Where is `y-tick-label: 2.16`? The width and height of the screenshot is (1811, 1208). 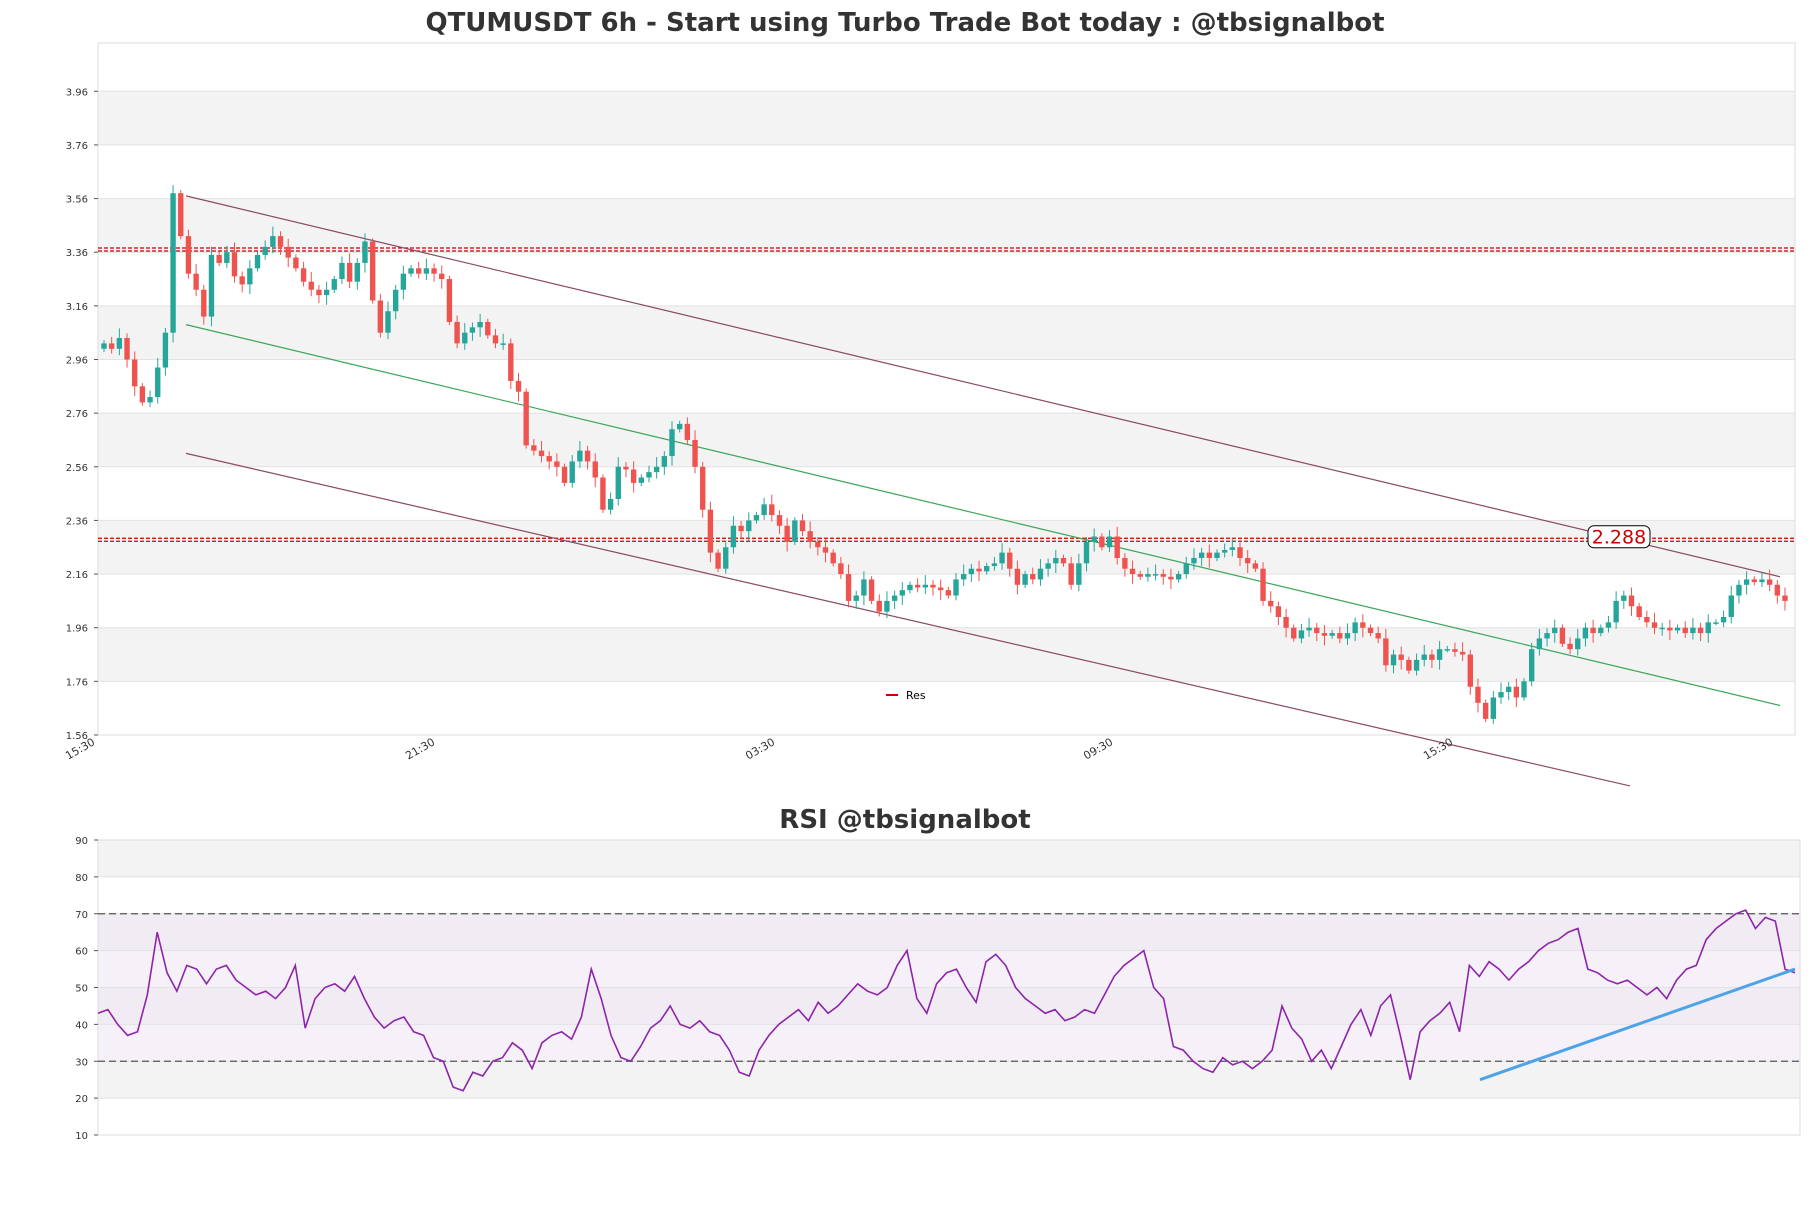 y-tick-label: 2.16 is located at coordinates (77, 575).